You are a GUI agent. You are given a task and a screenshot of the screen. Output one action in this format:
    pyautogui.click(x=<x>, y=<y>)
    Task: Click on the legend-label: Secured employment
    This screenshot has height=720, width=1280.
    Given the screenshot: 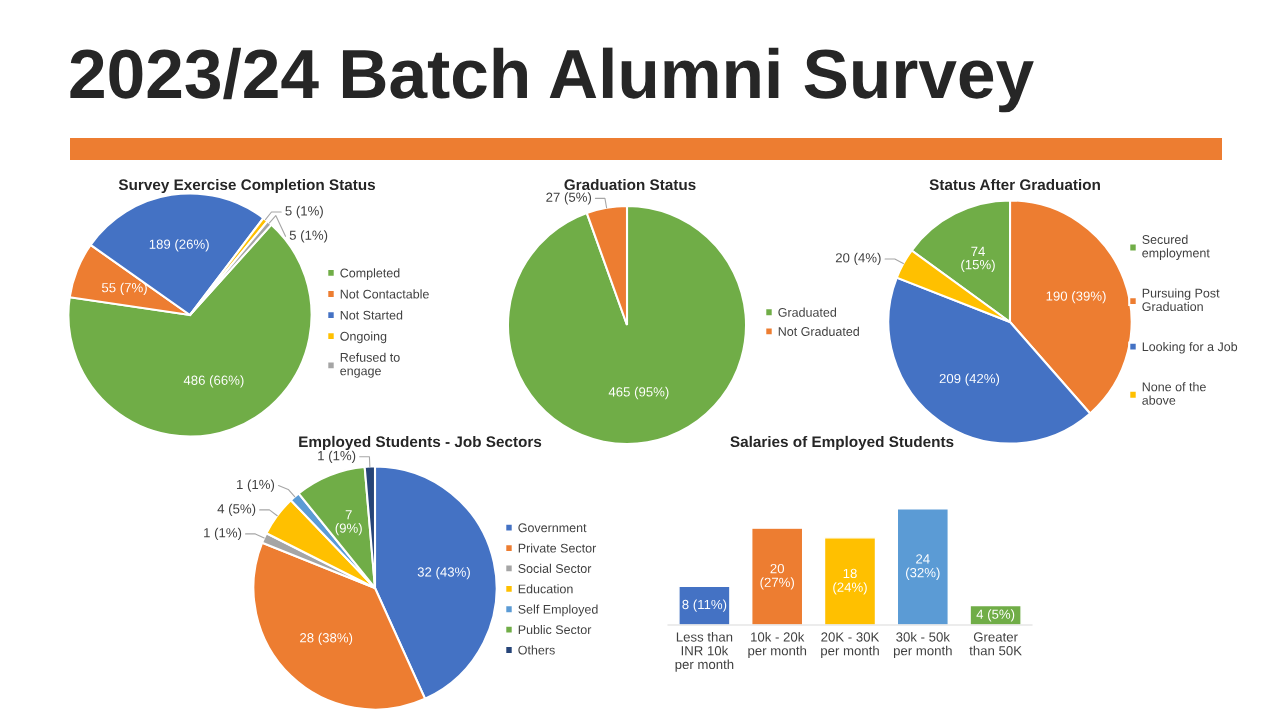 What is the action you would take?
    pyautogui.click(x=1176, y=247)
    